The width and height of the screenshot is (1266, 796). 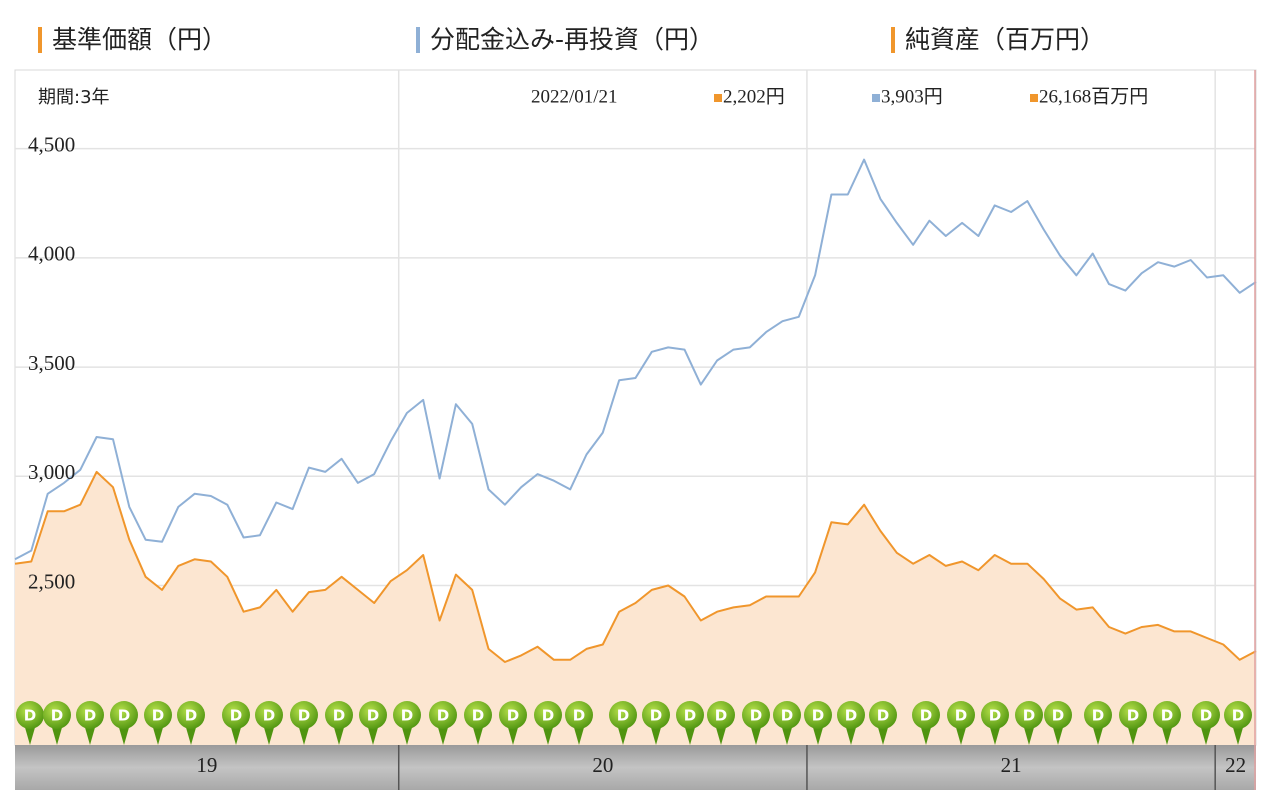 I want to click on status-value: 3,903円, so click(x=912, y=96).